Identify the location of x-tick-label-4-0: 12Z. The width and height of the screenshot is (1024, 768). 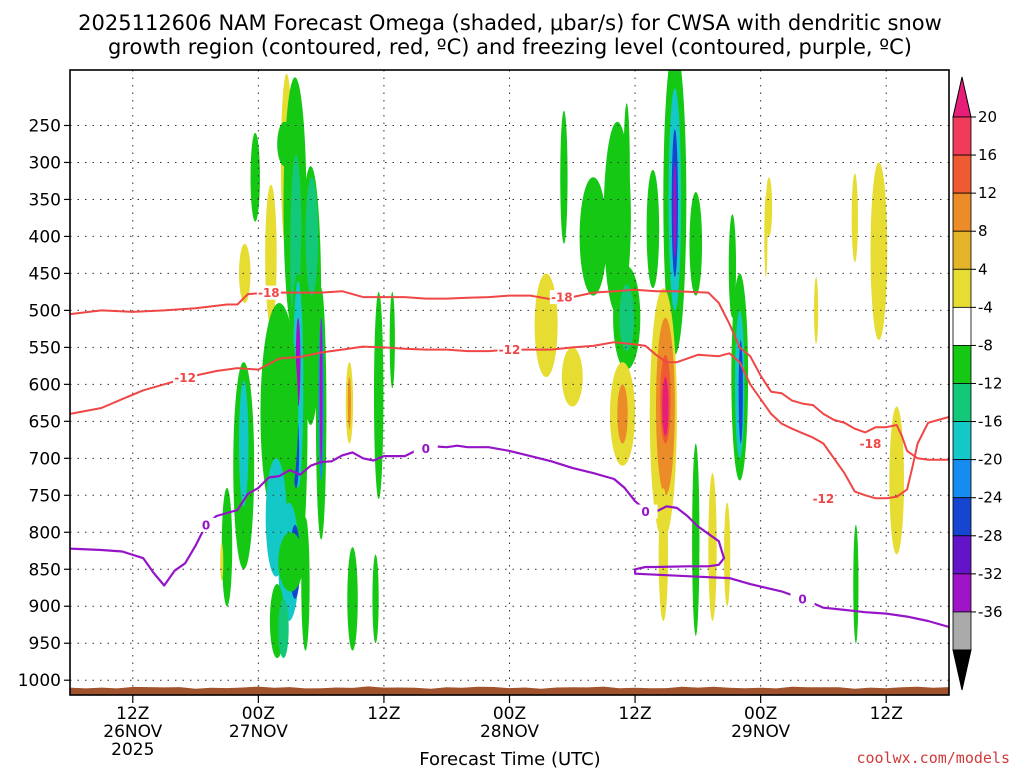
(634, 714).